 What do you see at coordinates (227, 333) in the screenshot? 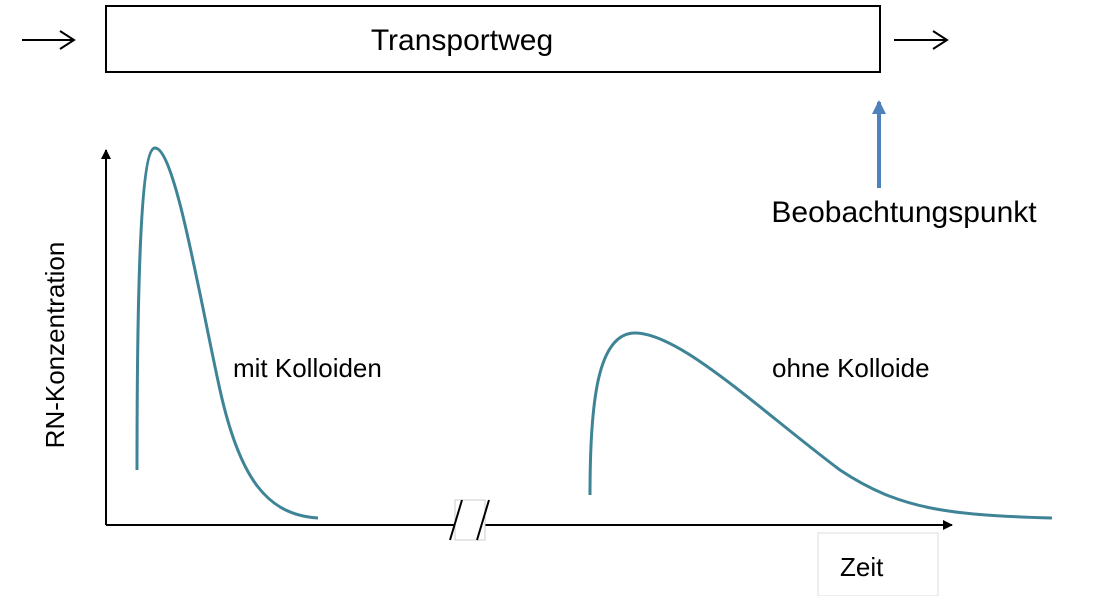
I see `curve-with-colloids` at bounding box center [227, 333].